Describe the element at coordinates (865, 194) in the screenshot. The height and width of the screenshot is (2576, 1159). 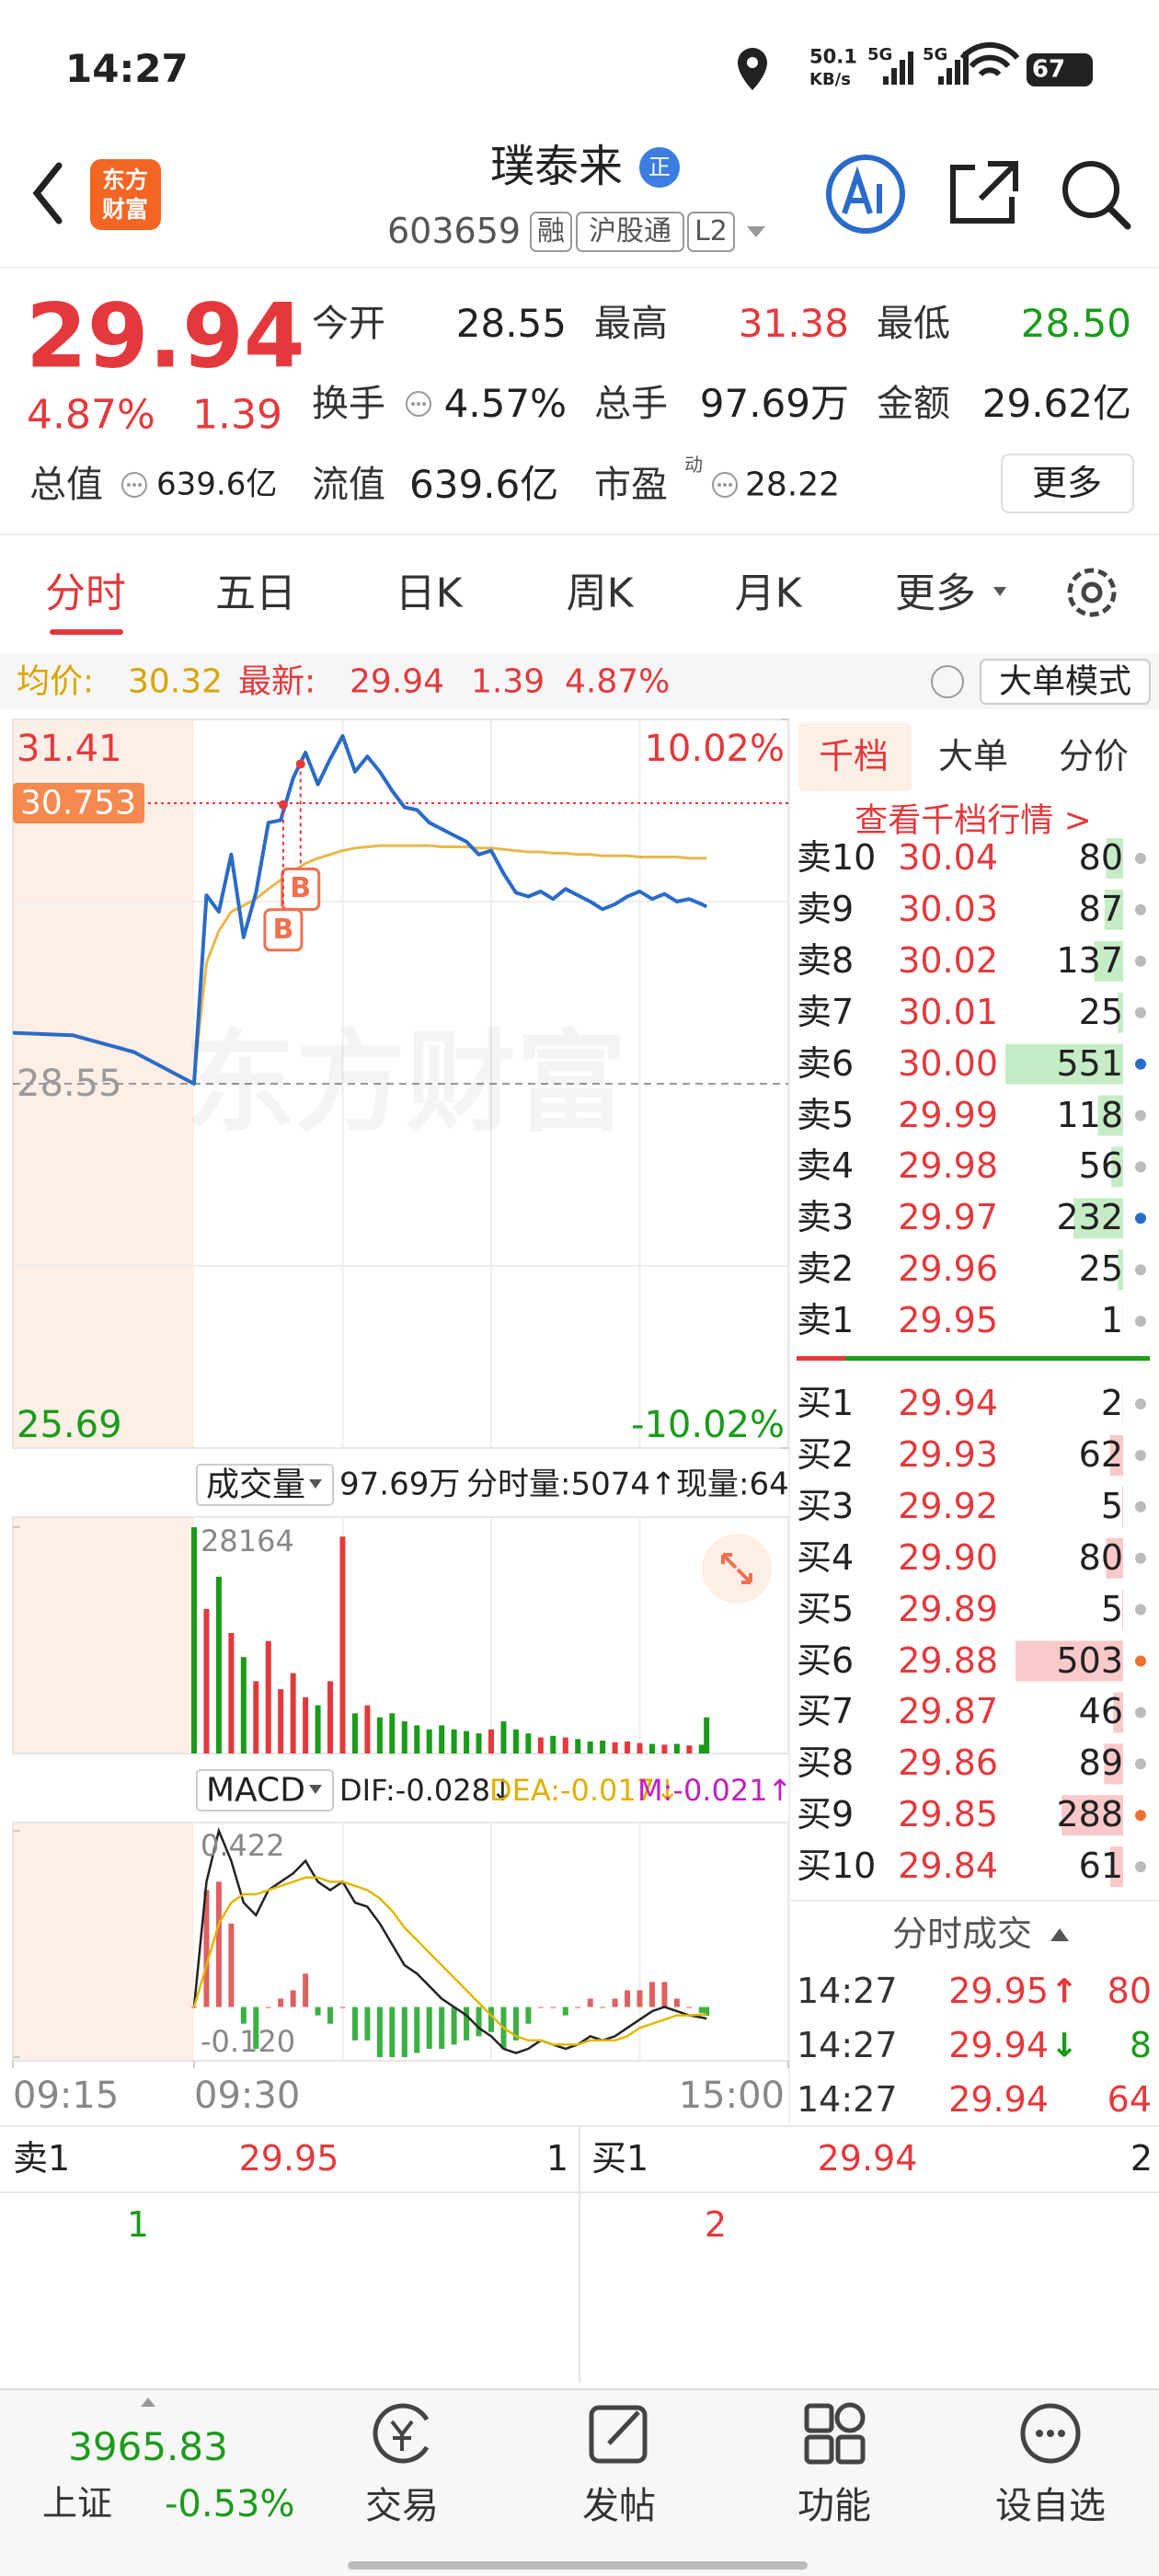
I see `ai-button` at that location.